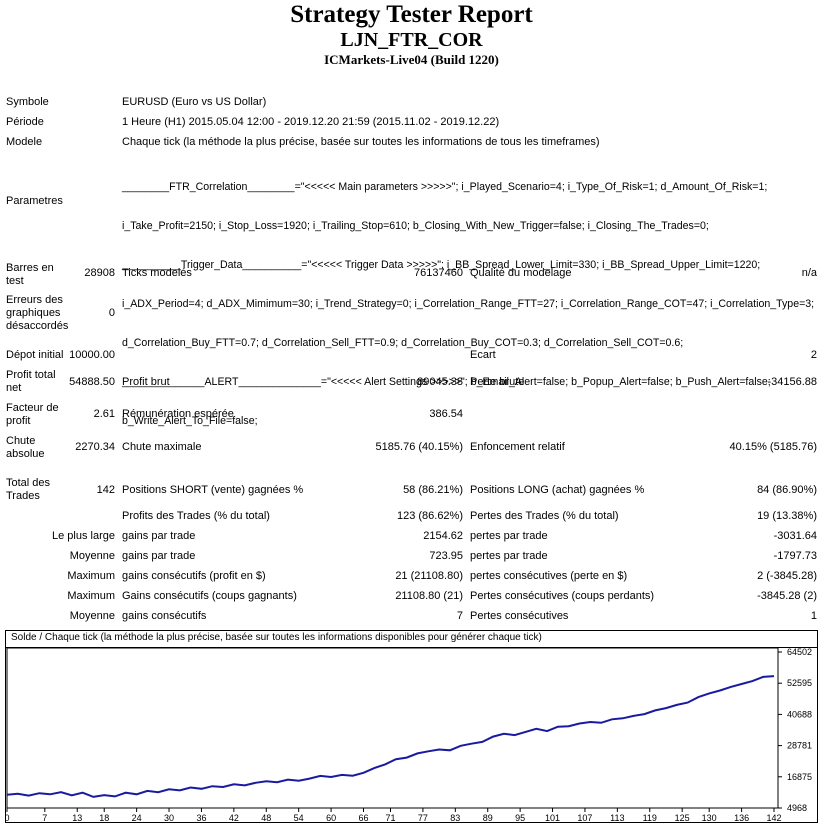 This screenshot has height=825, width=823. Describe the element at coordinates (787, 596) in the screenshot. I see `max-consec-loss-value: -3845.28 (2)` at that location.